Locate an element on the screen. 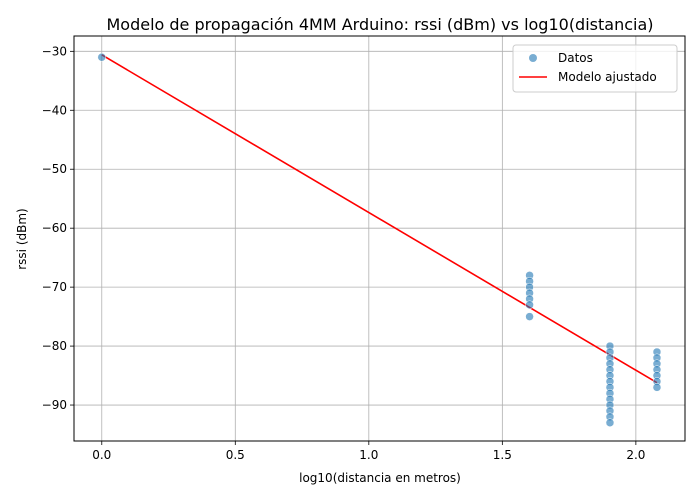 Image resolution: width=700 pixels, height=504 pixels. x-axis-label: log10(distancia en metros) is located at coordinates (380, 478).